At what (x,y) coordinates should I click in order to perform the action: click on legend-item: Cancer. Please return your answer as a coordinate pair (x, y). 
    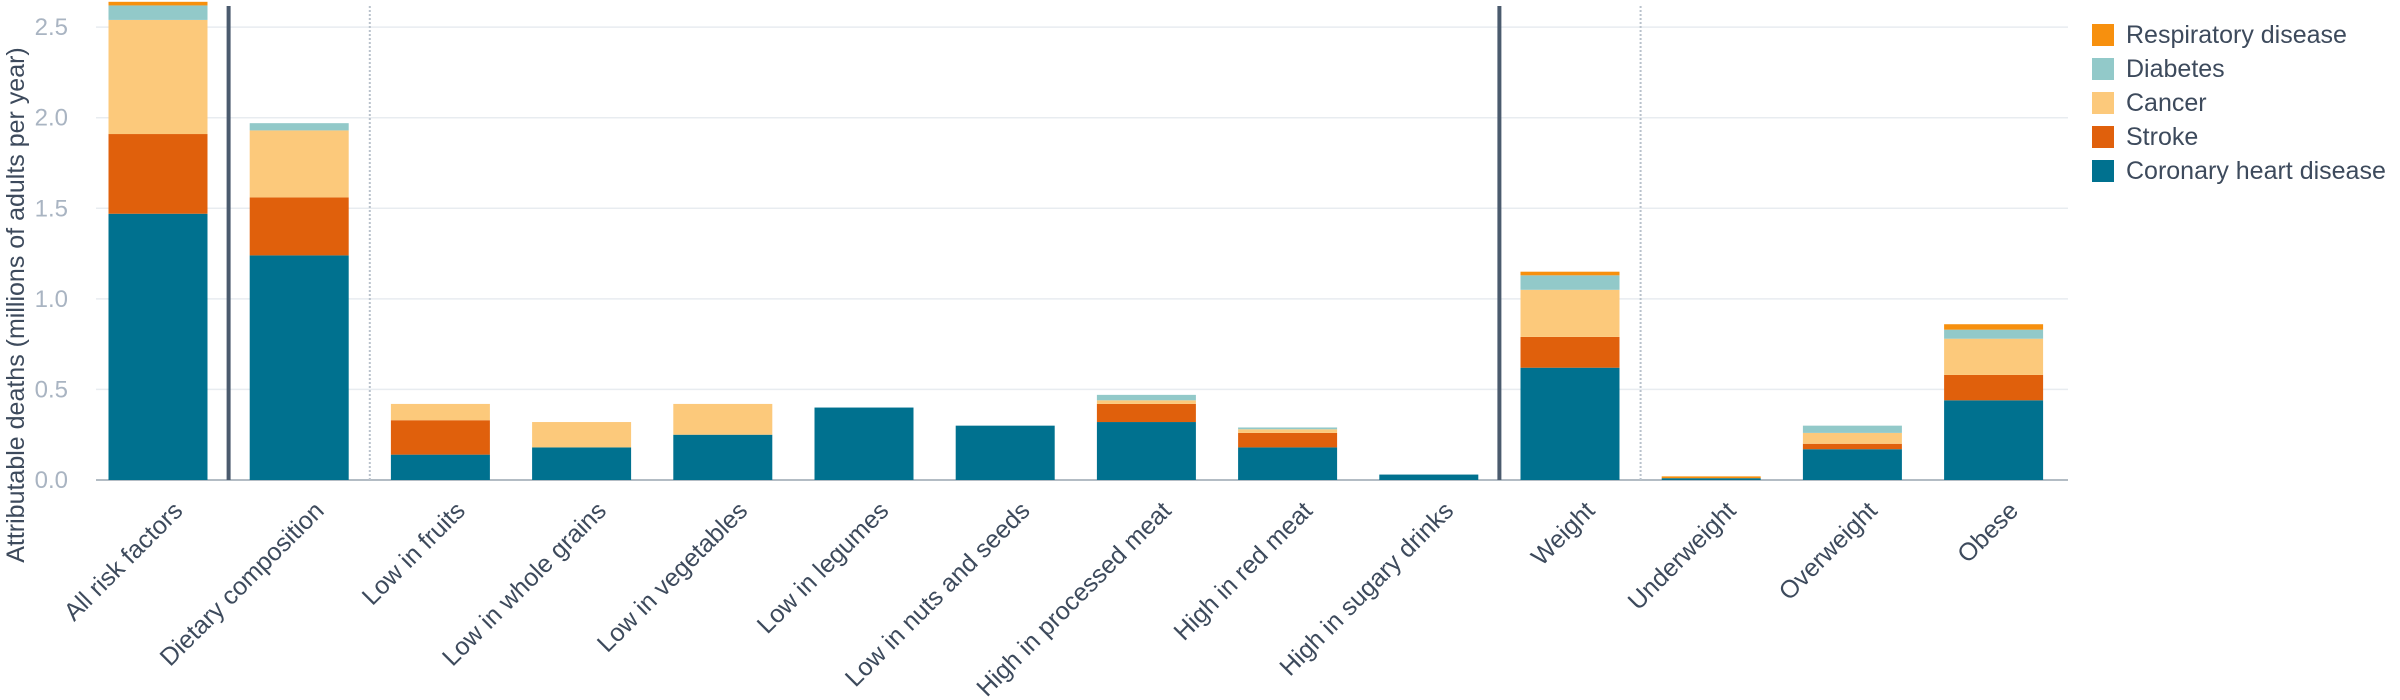
    Looking at the image, I should click on (2149, 103).